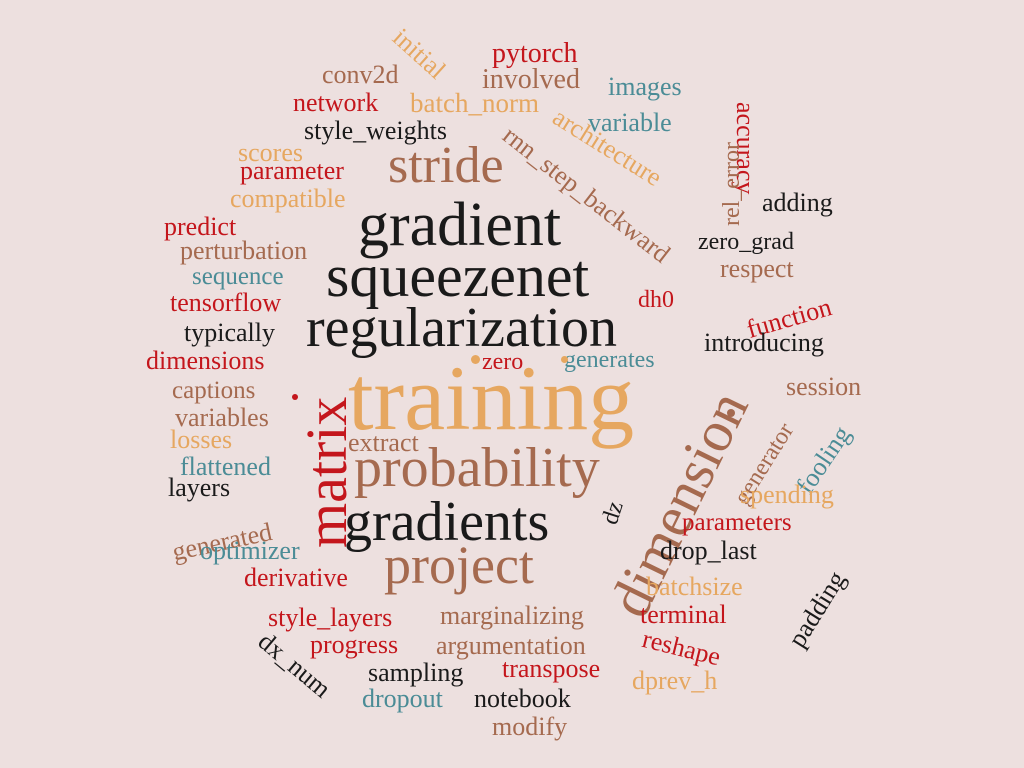  What do you see at coordinates (225, 466) in the screenshot?
I see `word-flattened: flattened` at bounding box center [225, 466].